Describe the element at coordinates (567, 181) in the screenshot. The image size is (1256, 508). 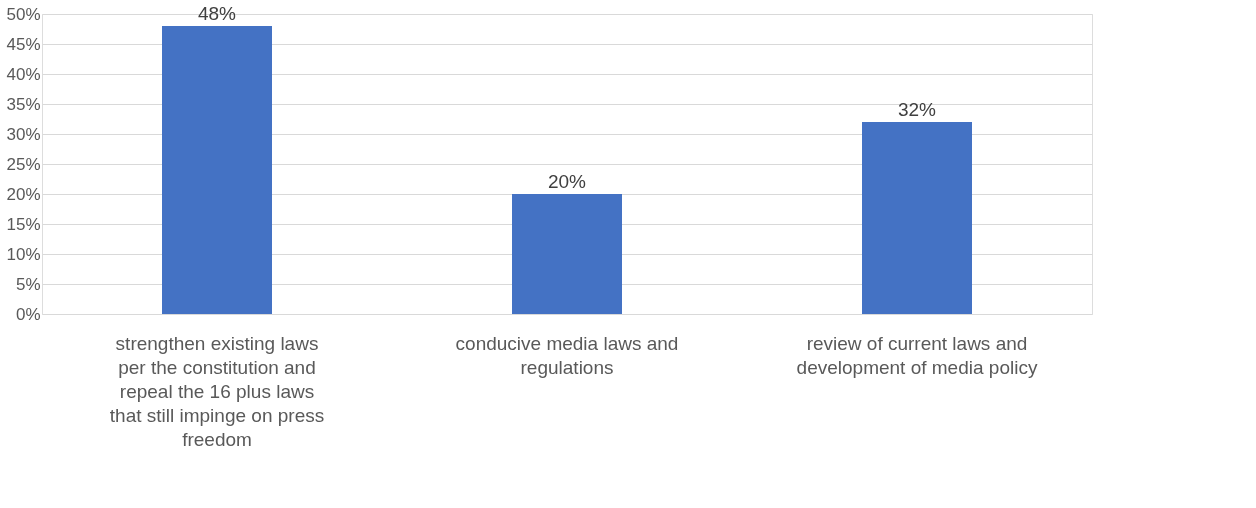
I see `data-label: 20%` at that location.